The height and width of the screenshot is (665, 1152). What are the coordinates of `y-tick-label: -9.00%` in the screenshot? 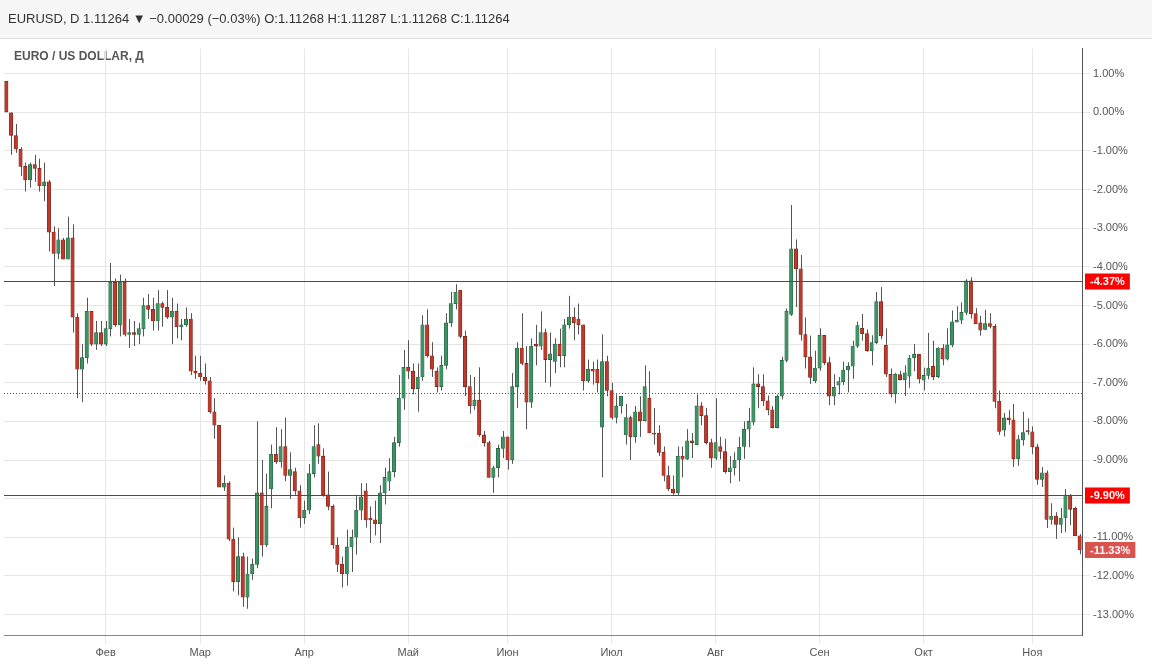 It's located at (1111, 459).